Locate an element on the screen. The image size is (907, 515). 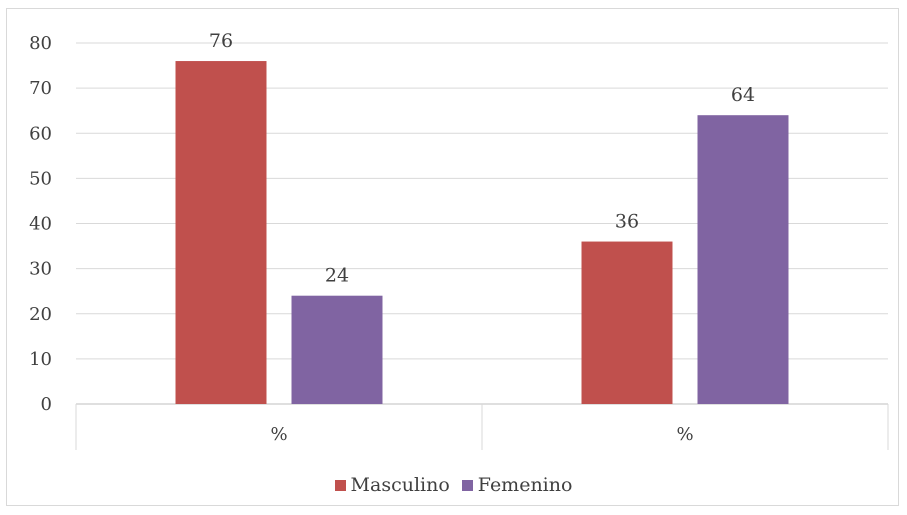
y-tick-label-20: 20 is located at coordinates (40, 314).